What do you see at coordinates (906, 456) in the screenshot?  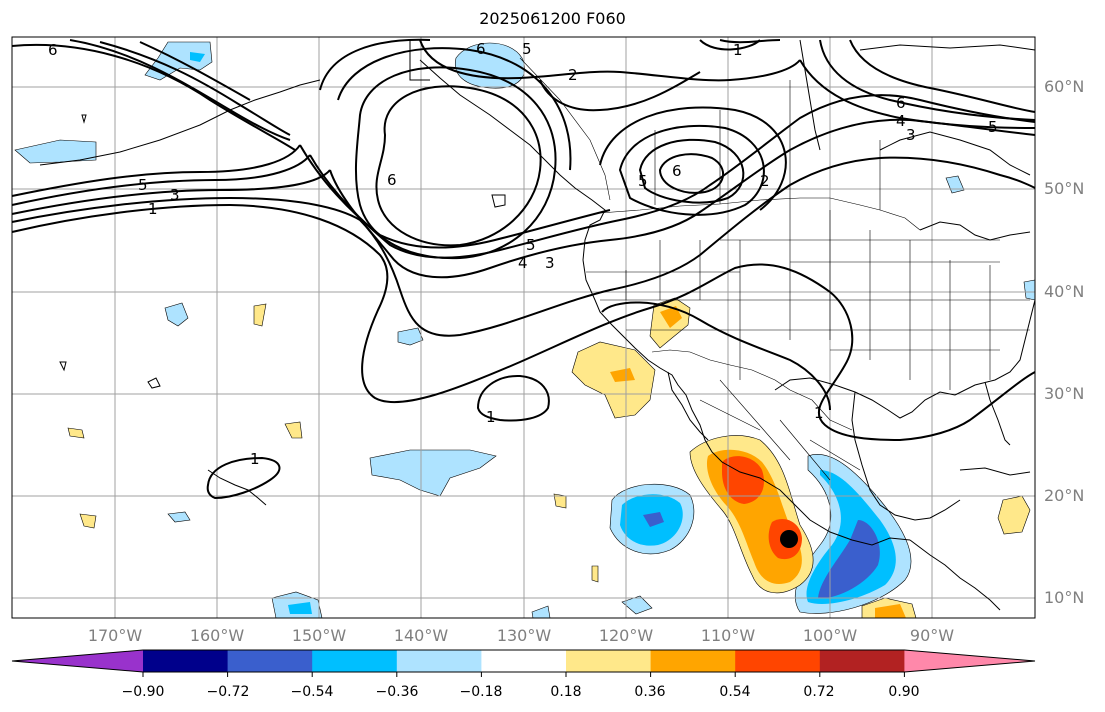 I see `coast-mexico-east` at bounding box center [906, 456].